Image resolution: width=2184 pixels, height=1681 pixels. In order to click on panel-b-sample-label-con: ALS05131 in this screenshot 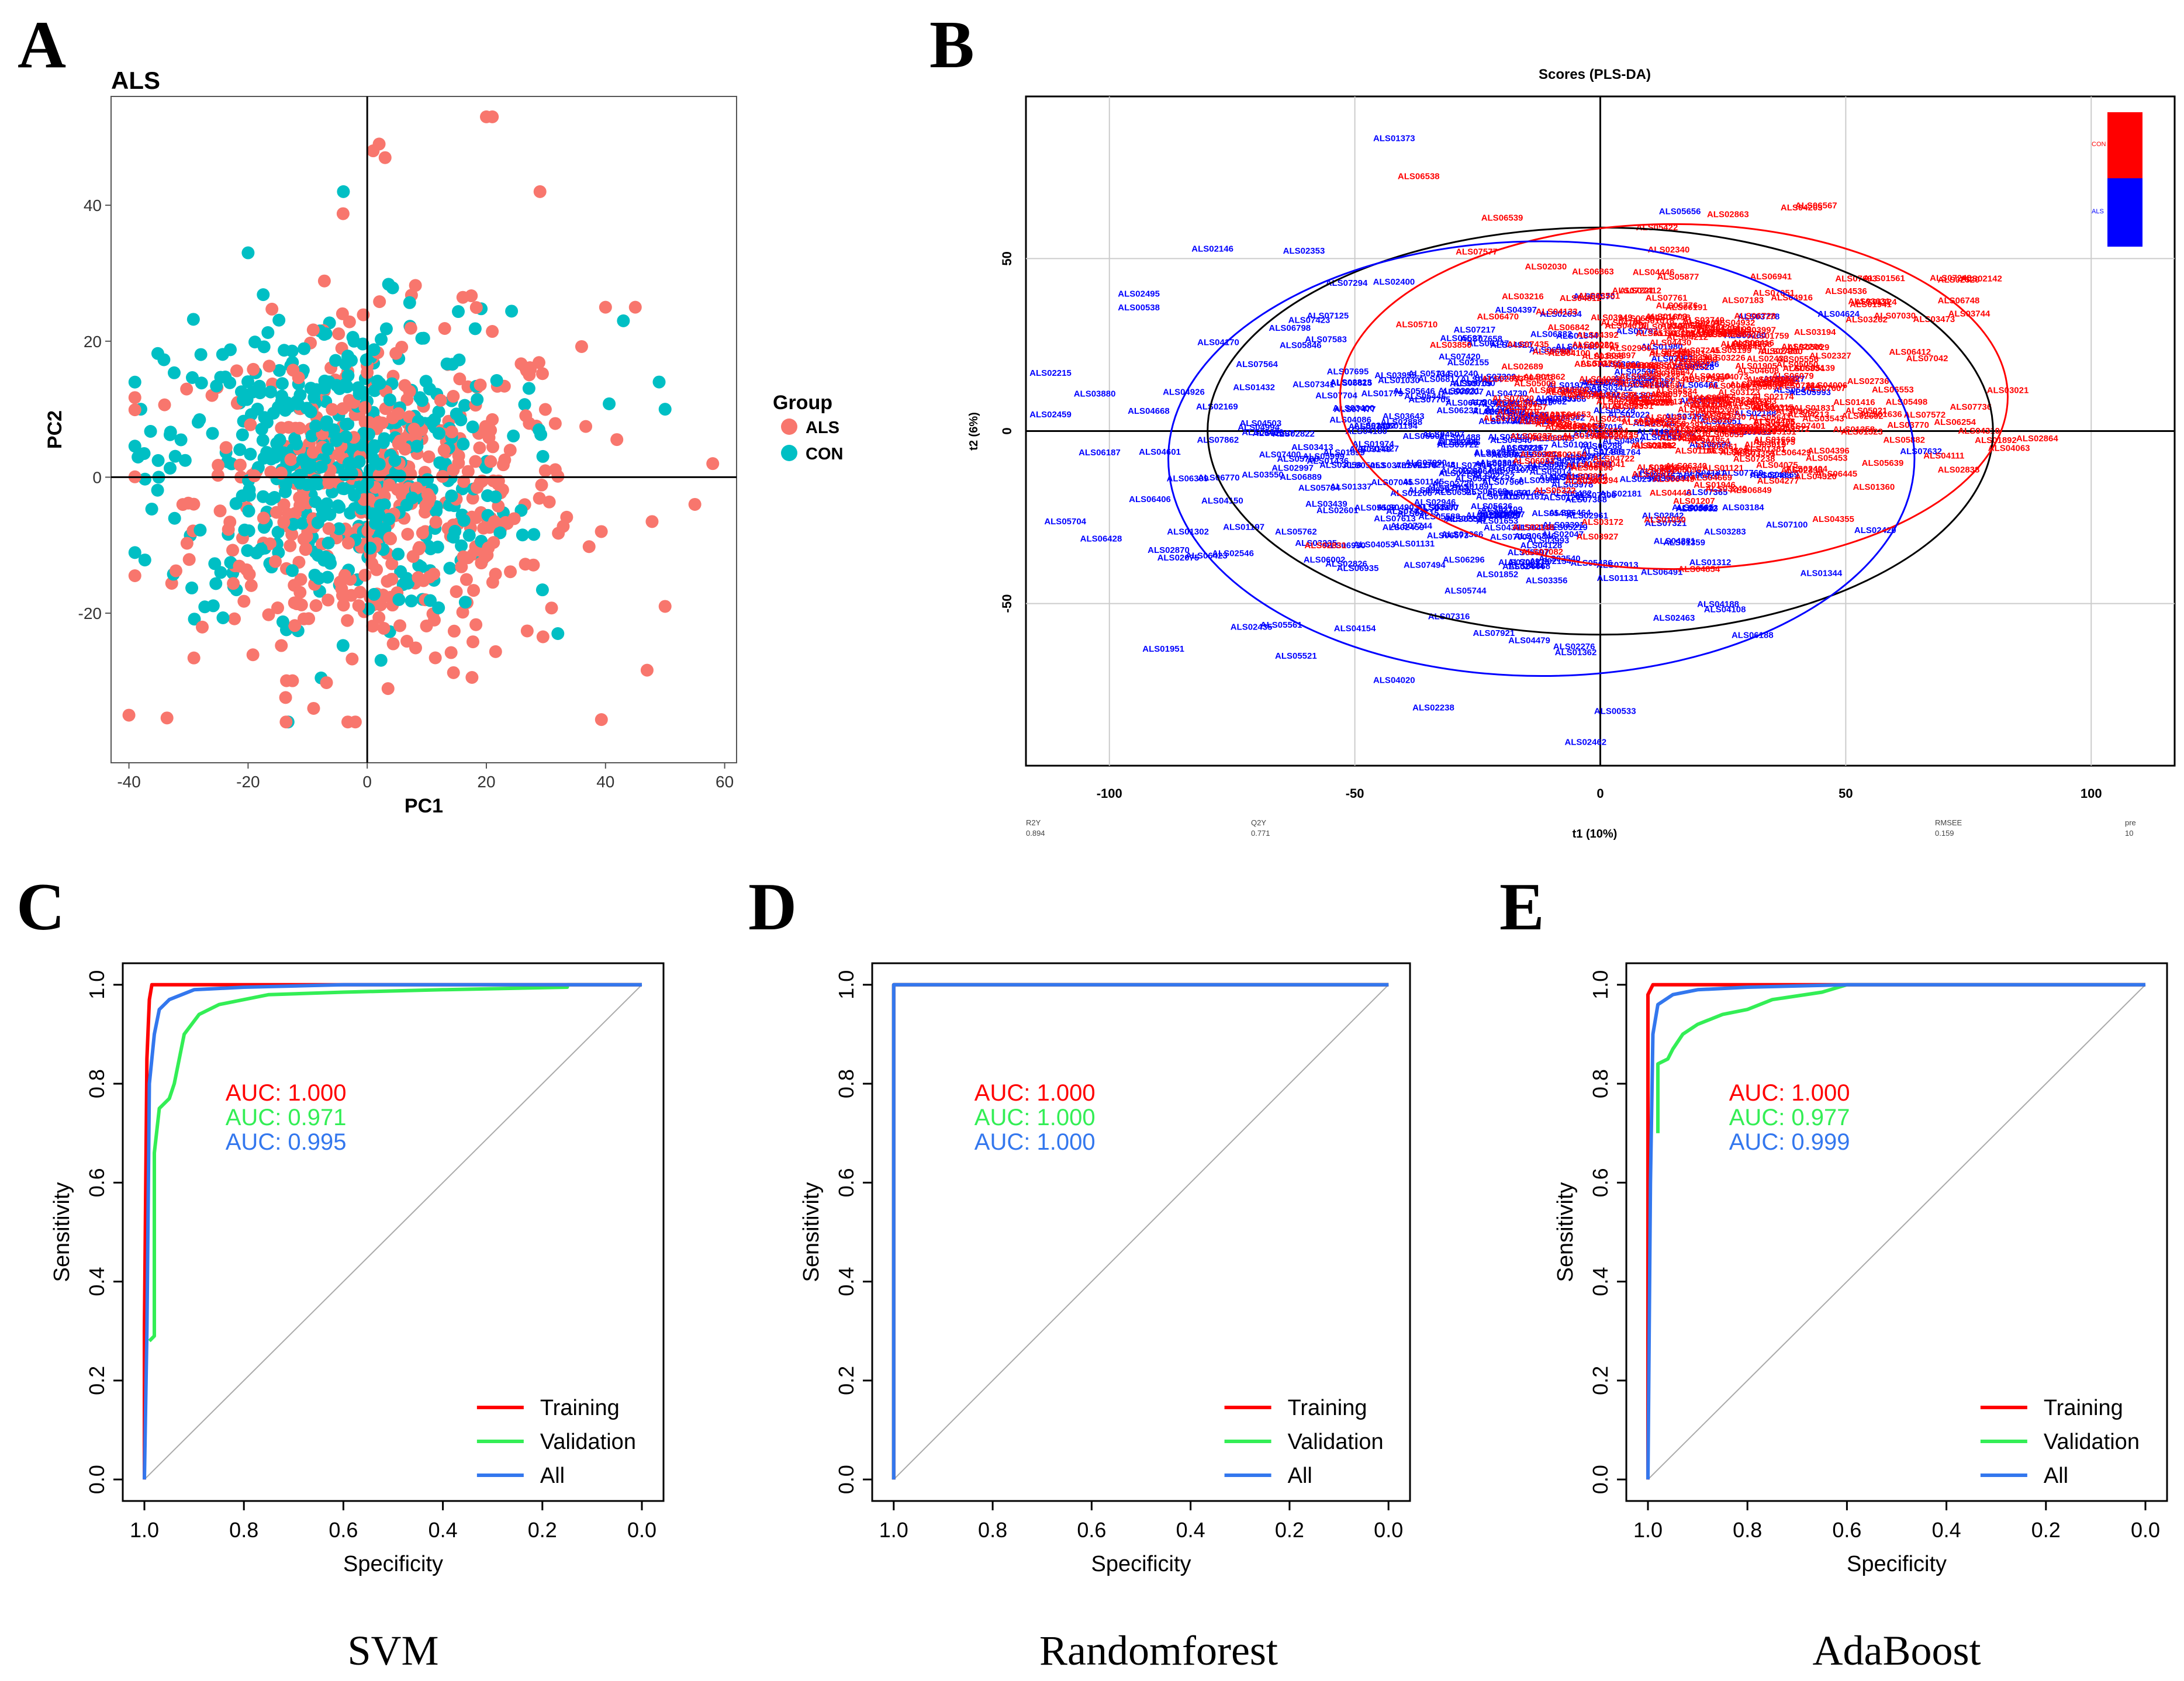, I will do `click(1775, 432)`.